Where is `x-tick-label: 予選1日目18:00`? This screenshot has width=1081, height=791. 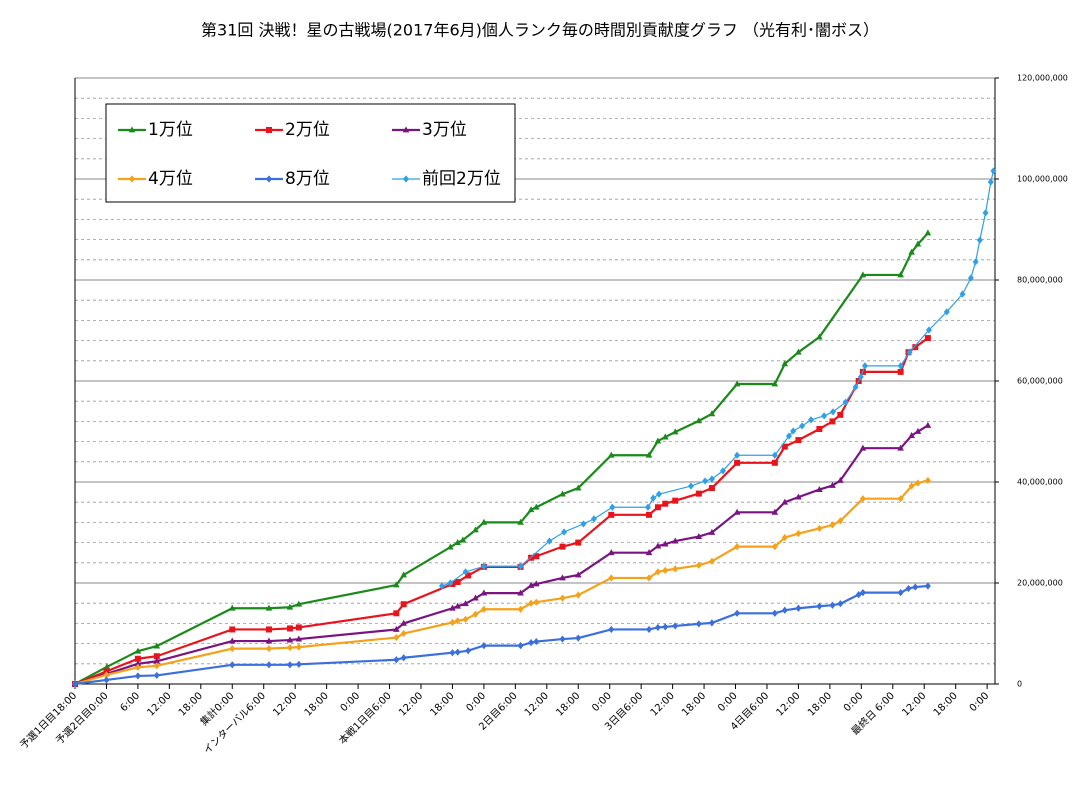 x-tick-label: 予選1日目18:00 is located at coordinates (48, 720).